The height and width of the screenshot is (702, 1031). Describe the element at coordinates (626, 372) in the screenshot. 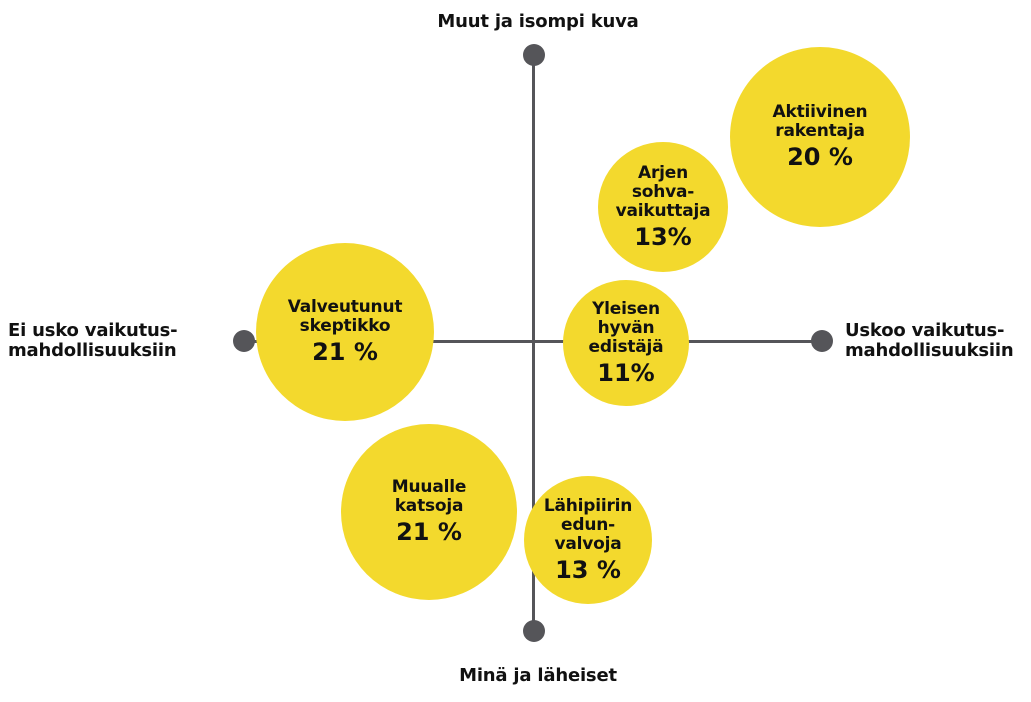

I see `segment-percent: 11%` at that location.